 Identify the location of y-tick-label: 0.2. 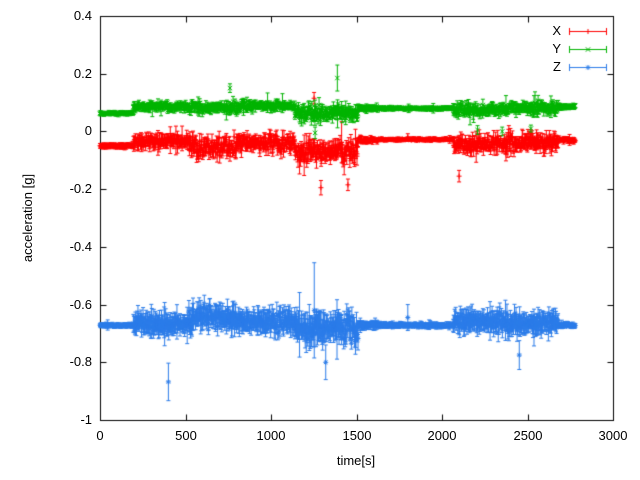
(82, 73).